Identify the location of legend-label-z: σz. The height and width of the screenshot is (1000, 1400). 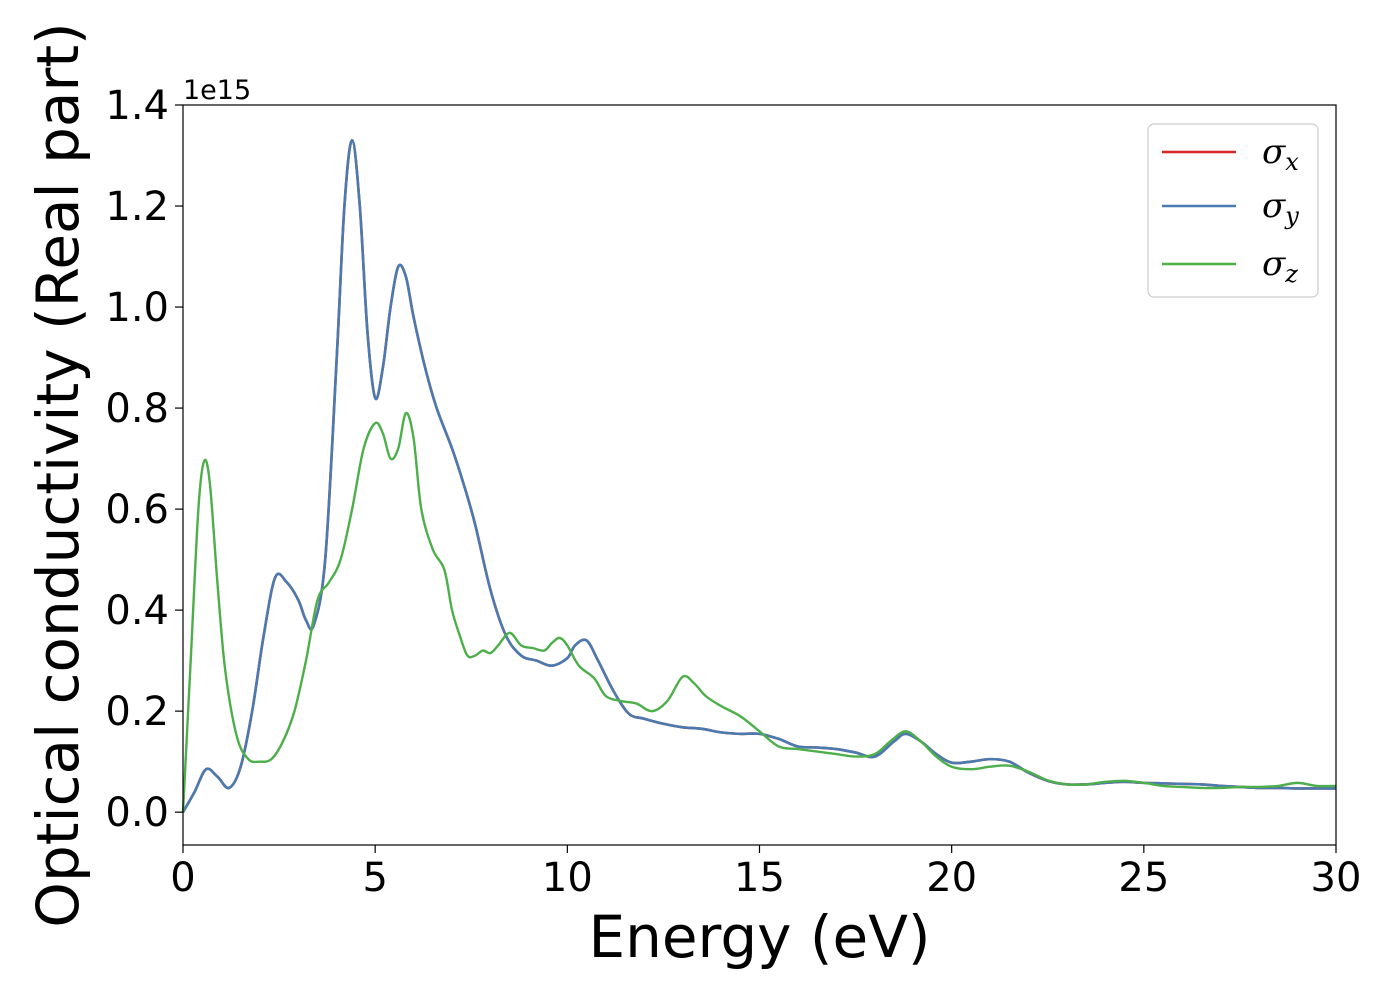
(1280, 266).